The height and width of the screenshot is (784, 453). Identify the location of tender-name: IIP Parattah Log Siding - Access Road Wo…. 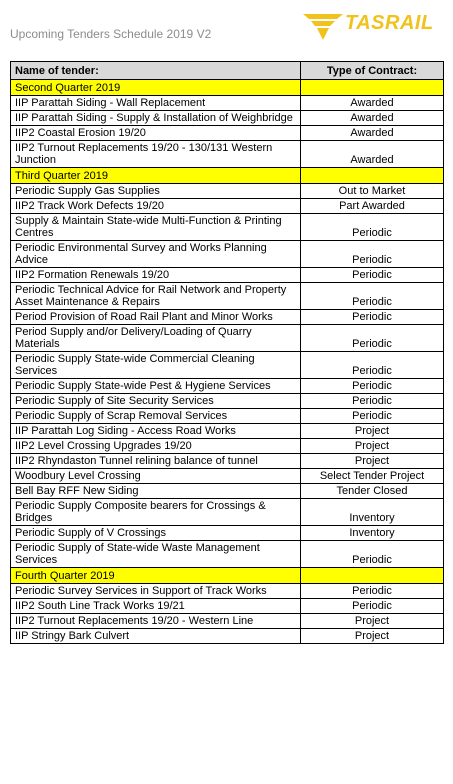
(155, 431).